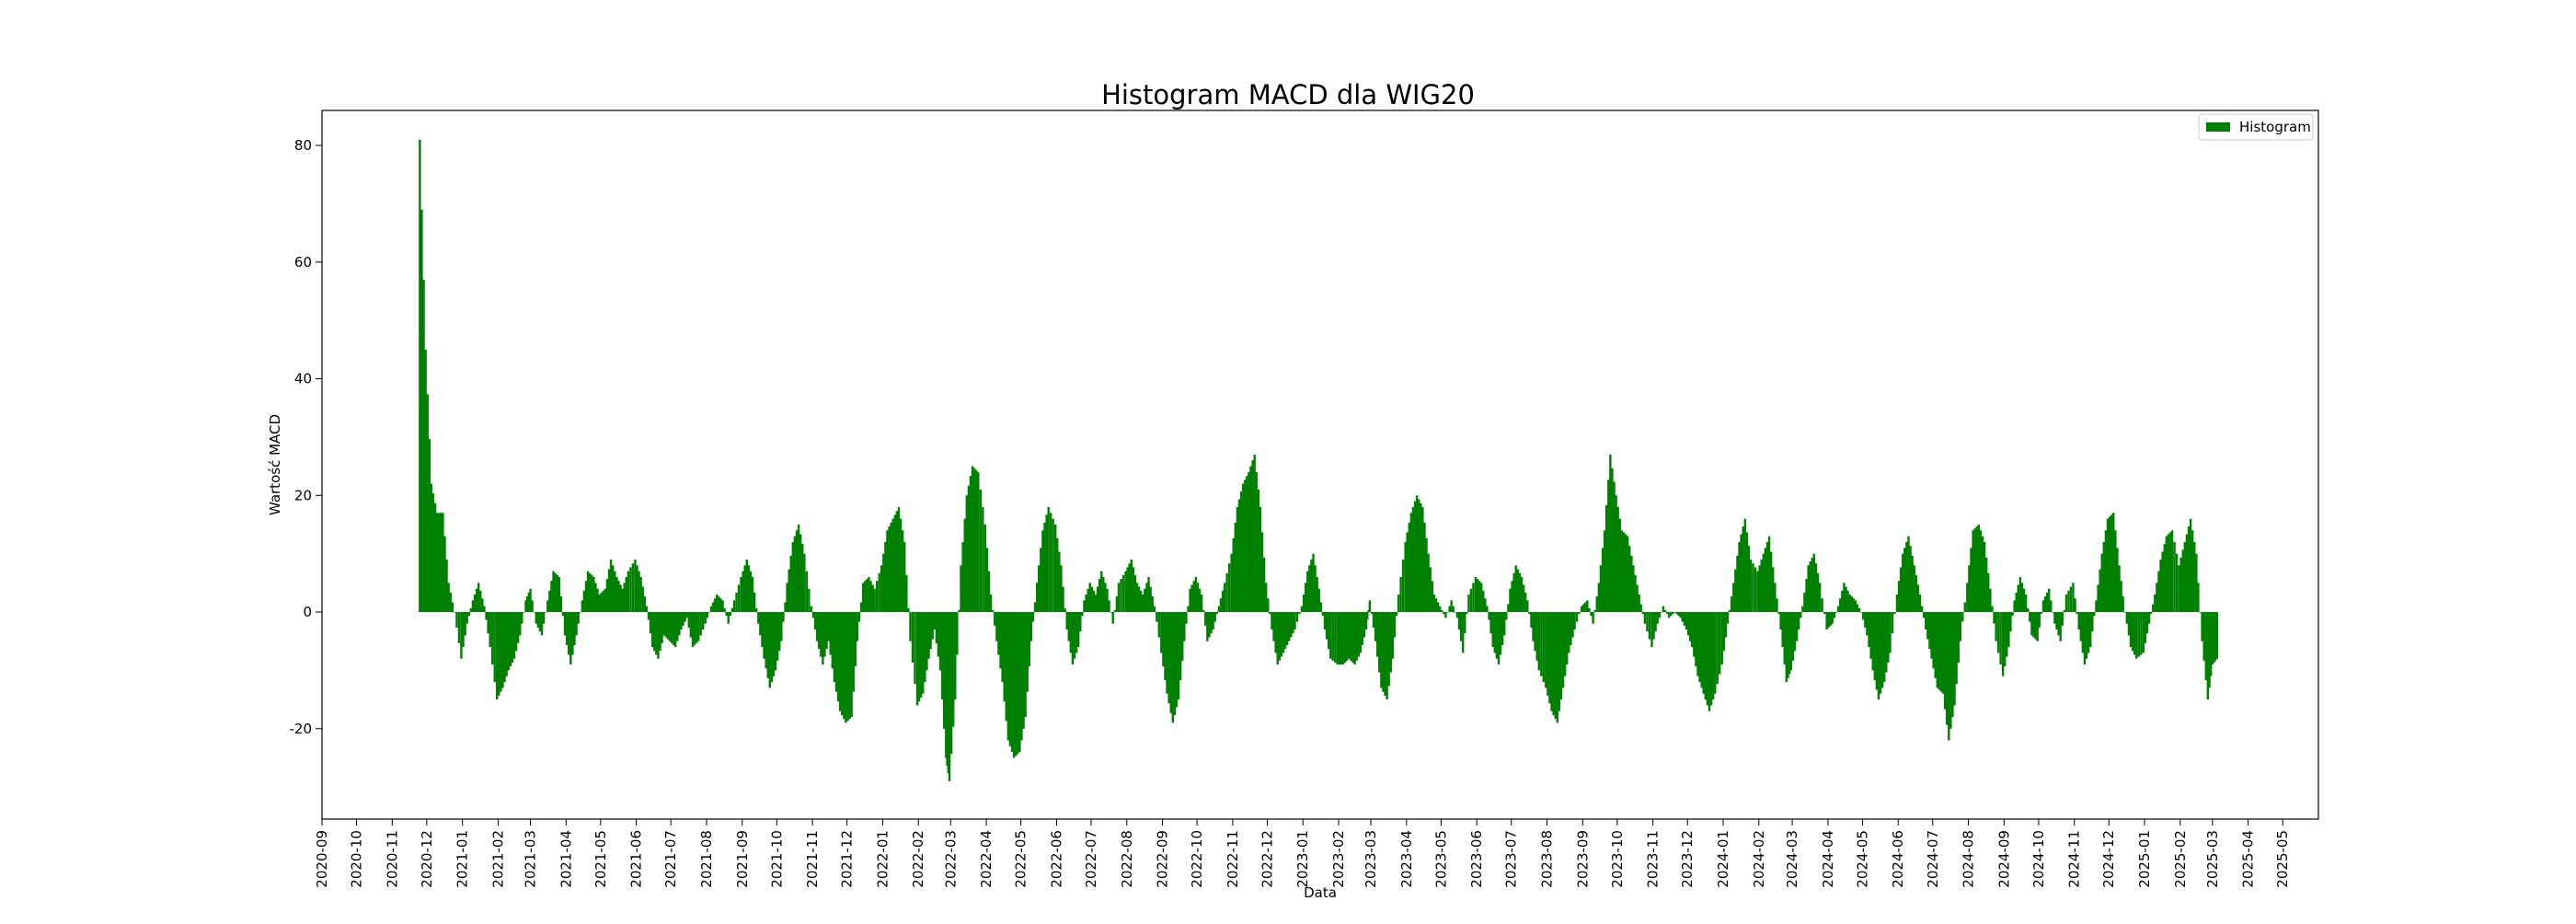 Image resolution: width=2576 pixels, height=924 pixels. Describe the element at coordinates (2218, 127) in the screenshot. I see `legend-swatch` at that location.